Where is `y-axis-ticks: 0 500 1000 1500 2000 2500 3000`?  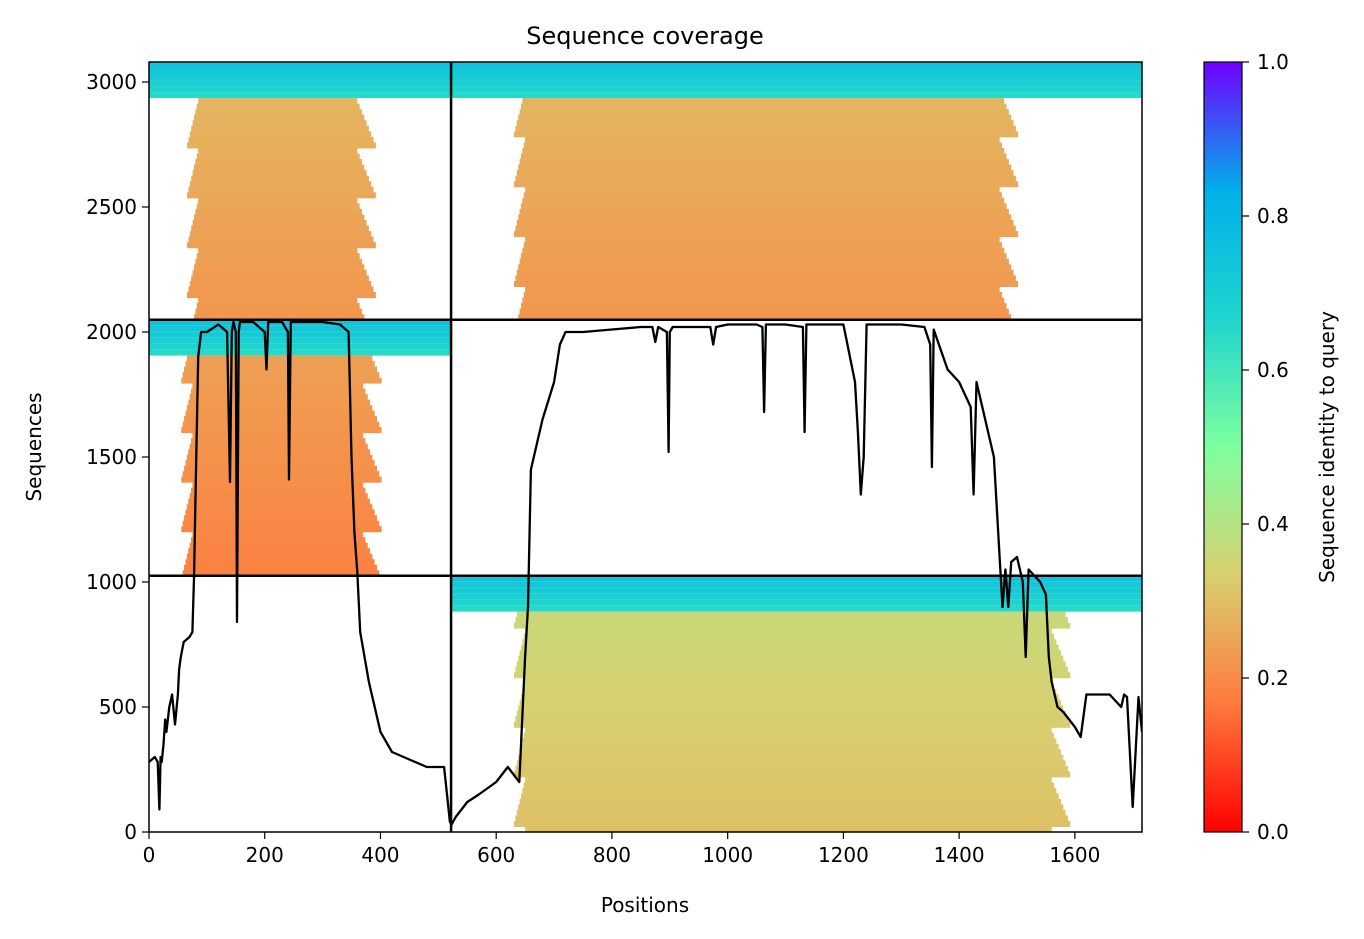
y-axis-ticks: 0 500 1000 1500 2000 2500 3000 is located at coordinates (117, 457).